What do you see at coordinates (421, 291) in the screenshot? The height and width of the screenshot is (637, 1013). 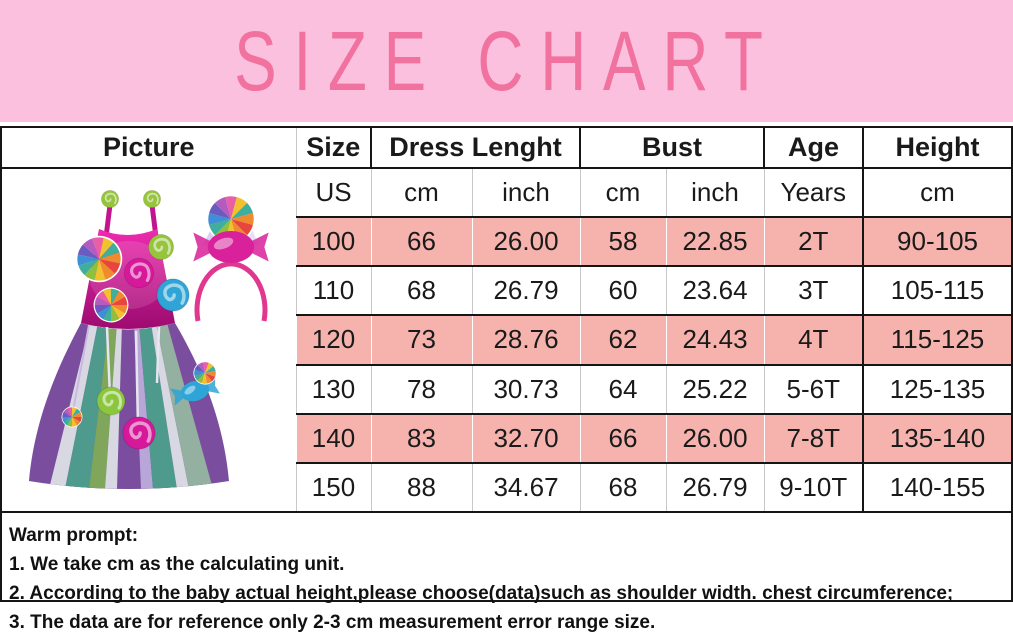 I see `cell-dress-cm: 68` at bounding box center [421, 291].